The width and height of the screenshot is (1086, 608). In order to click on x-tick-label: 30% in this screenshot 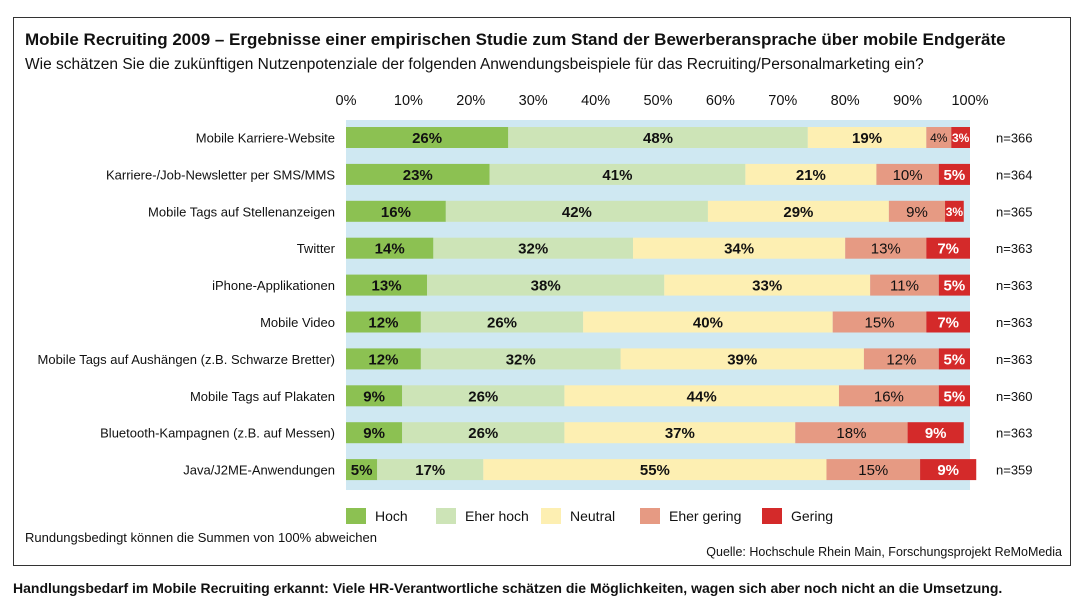, I will do `click(533, 101)`.